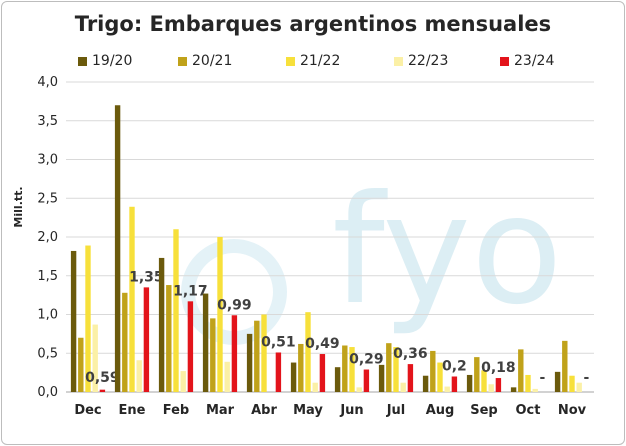  Describe the element at coordinates (87, 410) in the screenshot. I see `x-tick-label: Dec` at that location.